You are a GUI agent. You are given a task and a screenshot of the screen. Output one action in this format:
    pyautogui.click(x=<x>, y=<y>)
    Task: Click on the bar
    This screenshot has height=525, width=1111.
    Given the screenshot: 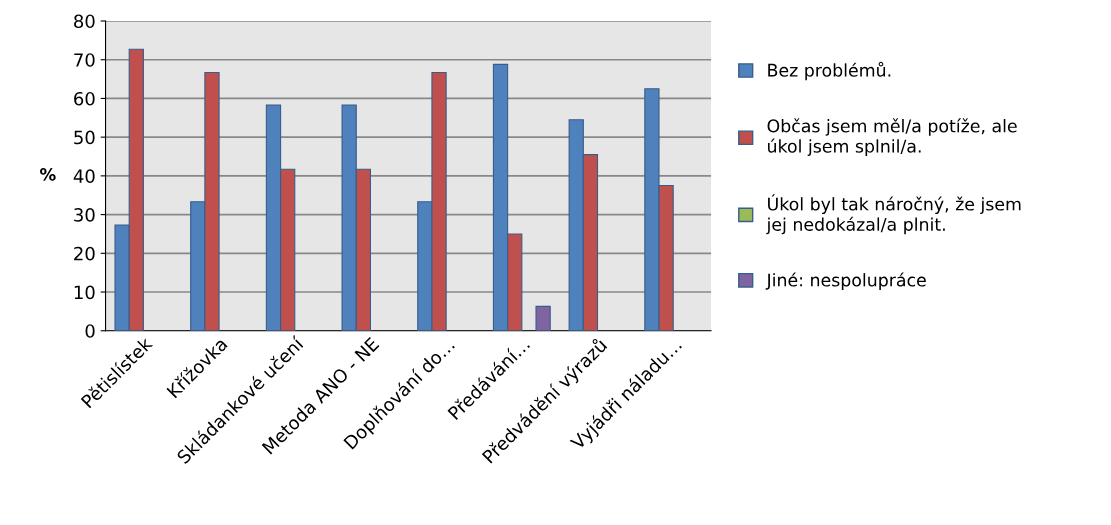 What is the action you would take?
    pyautogui.click(x=543, y=318)
    